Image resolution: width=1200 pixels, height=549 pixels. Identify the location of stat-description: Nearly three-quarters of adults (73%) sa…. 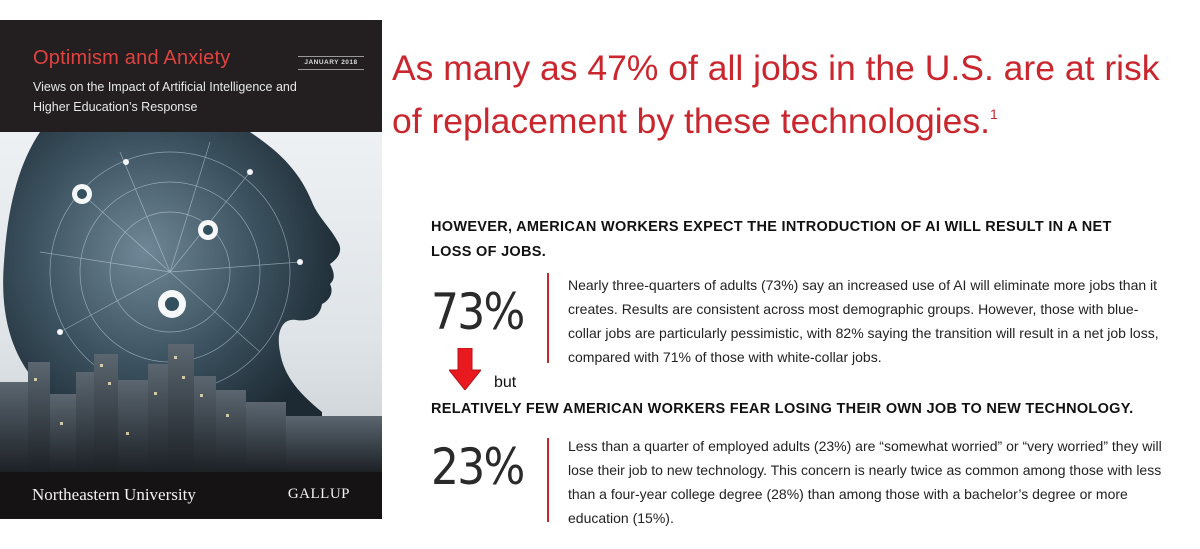
(863, 321).